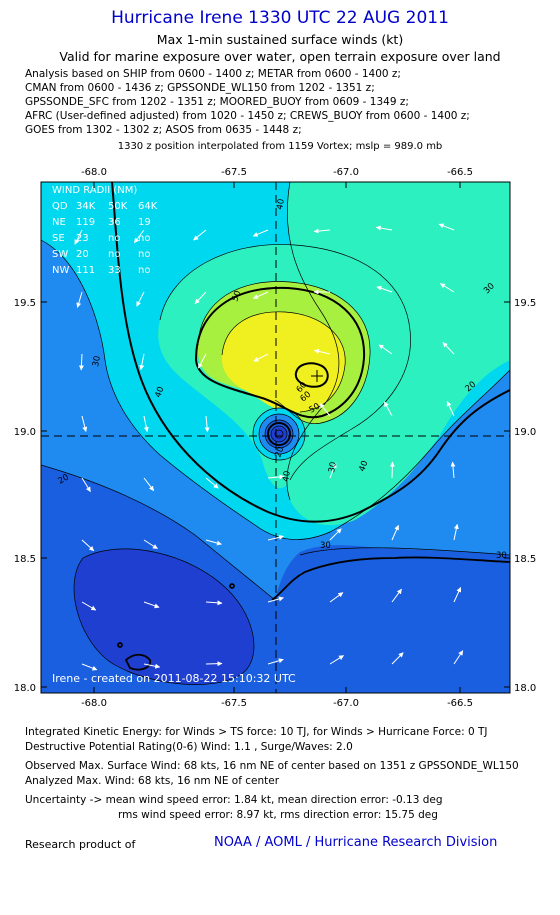 This screenshot has height=915, width=560. Describe the element at coordinates (525, 432) in the screenshot. I see `lat-tick-label-right: 19.0` at that location.